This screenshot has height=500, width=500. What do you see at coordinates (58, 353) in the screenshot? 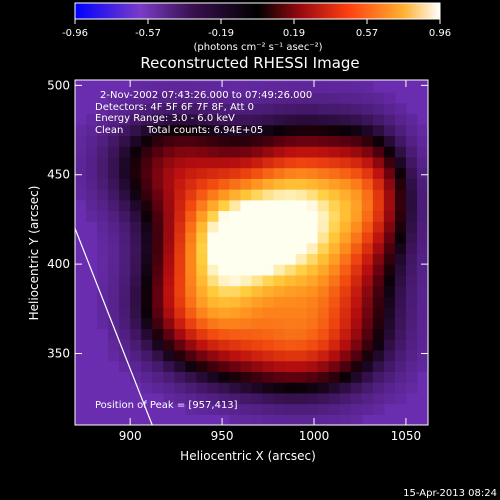
I see `y-tick-label: 350` at bounding box center [58, 353].